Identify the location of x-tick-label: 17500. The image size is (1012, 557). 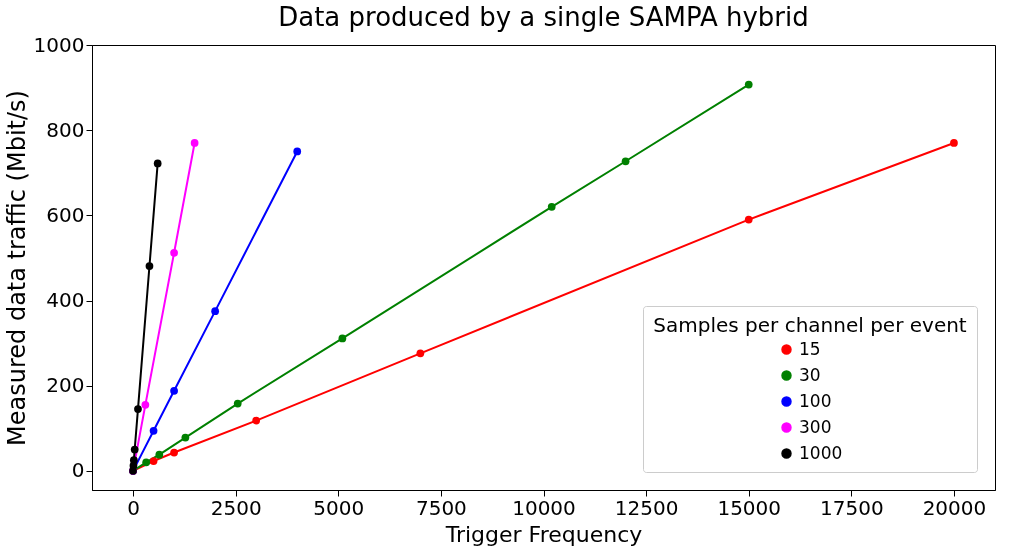
(852, 507).